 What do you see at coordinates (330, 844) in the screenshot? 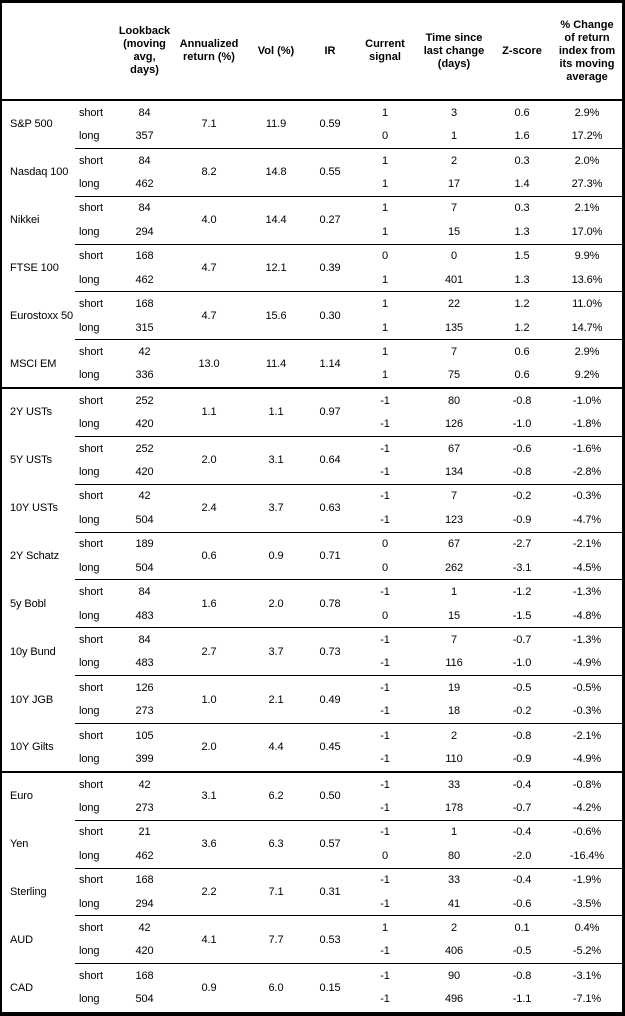
I see `ir-value: 0.57` at bounding box center [330, 844].